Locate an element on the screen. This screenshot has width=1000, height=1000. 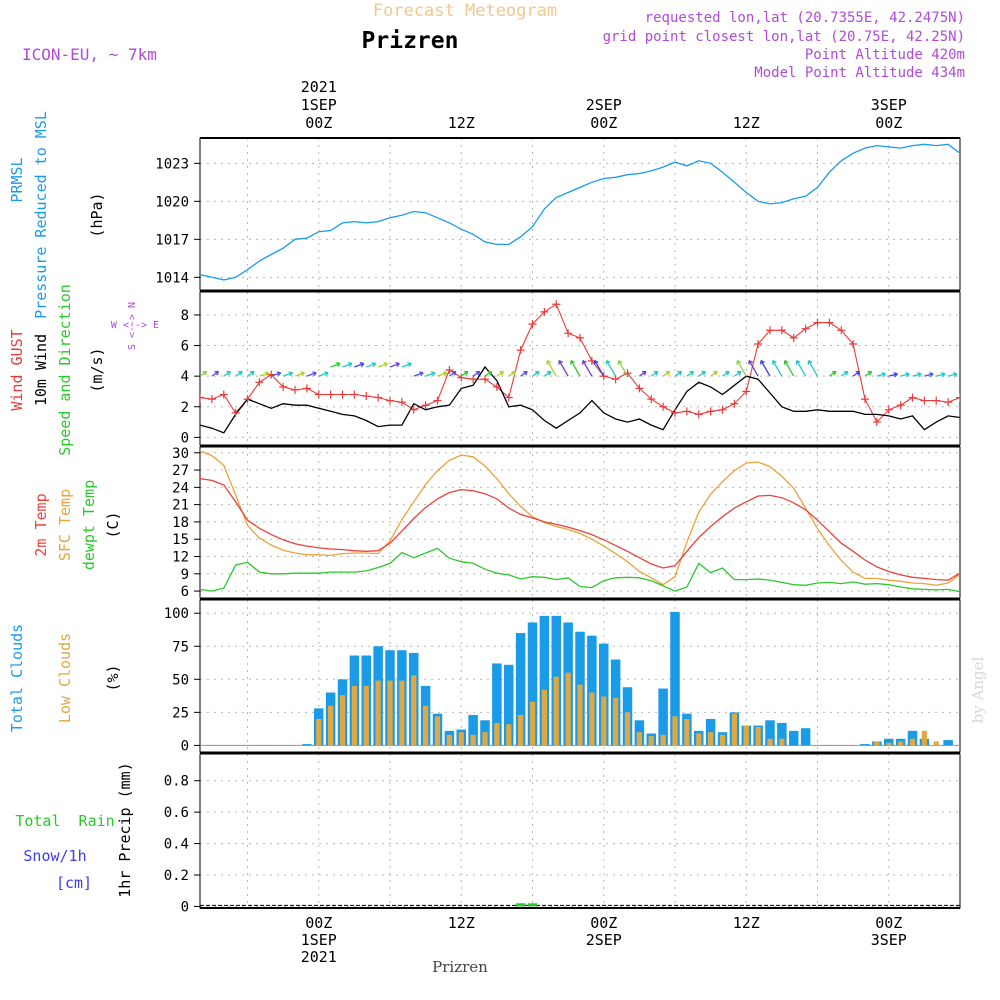
y-tick-label: 1020 is located at coordinates (172, 202).